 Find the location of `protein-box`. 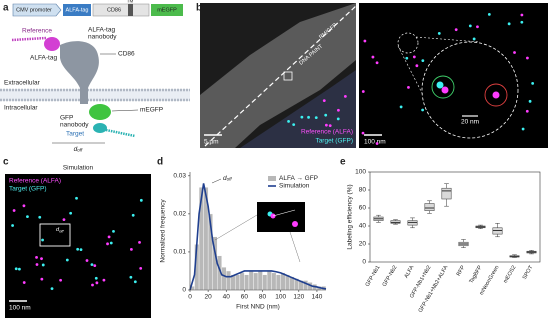

protein-box is located at coordinates (121, 10).